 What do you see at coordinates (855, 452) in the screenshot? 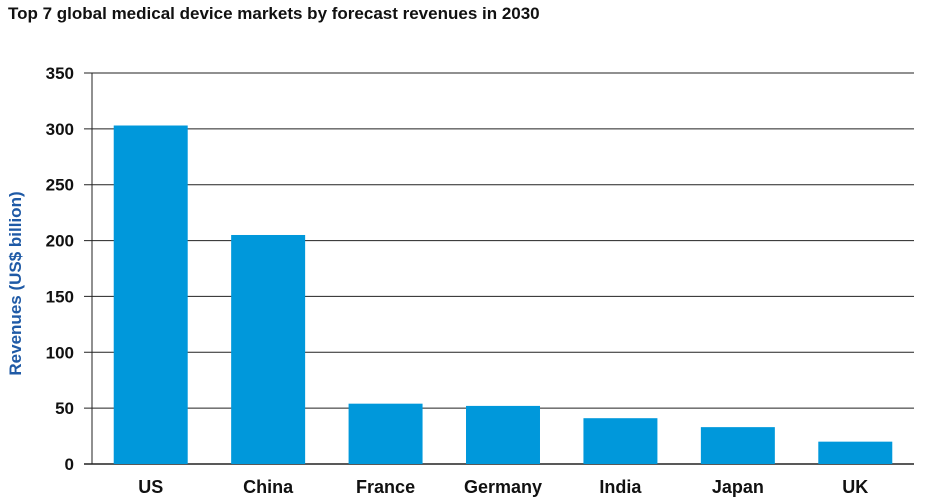
I see `bar-uk` at bounding box center [855, 452].